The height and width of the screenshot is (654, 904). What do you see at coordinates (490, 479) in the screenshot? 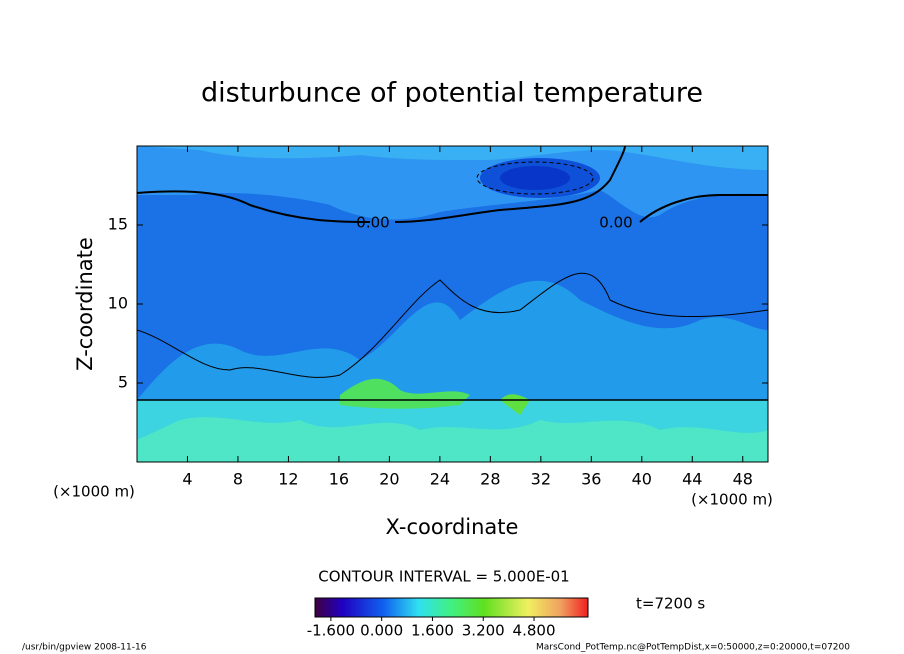
I see `x-tick-label: 28` at bounding box center [490, 479].